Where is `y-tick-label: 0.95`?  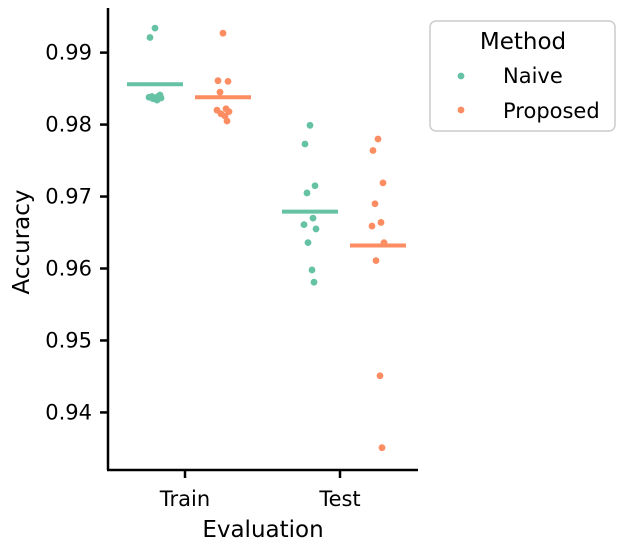 y-tick-label: 0.95 is located at coordinates (68, 340).